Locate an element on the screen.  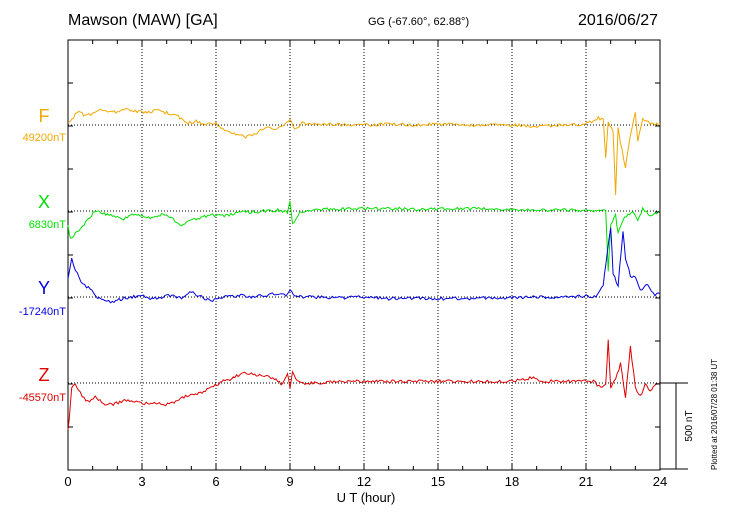
baseline-label-F: 49200nT is located at coordinates (45, 138).